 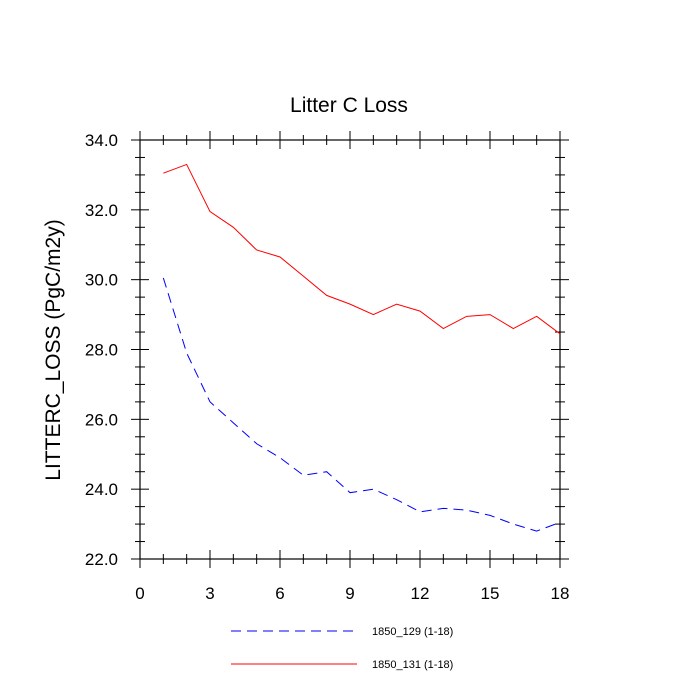 What do you see at coordinates (139, 593) in the screenshot?
I see `x-tick-label: 0` at bounding box center [139, 593].